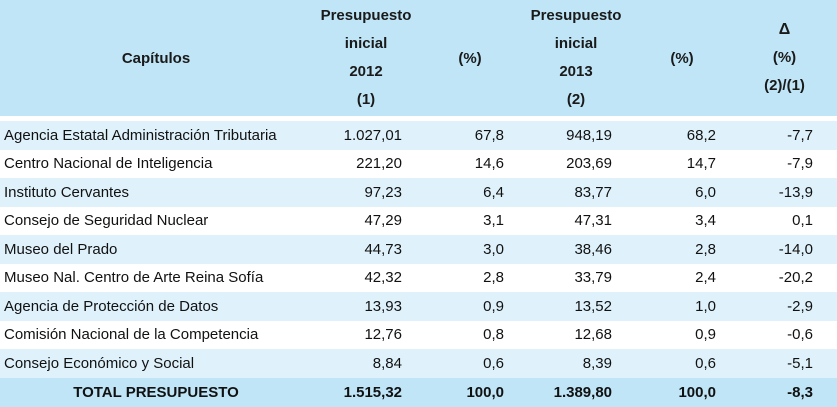 The height and width of the screenshot is (407, 837). Describe the element at coordinates (582, 392) in the screenshot. I see `total-budget-2013: 1.389,80` at that location.